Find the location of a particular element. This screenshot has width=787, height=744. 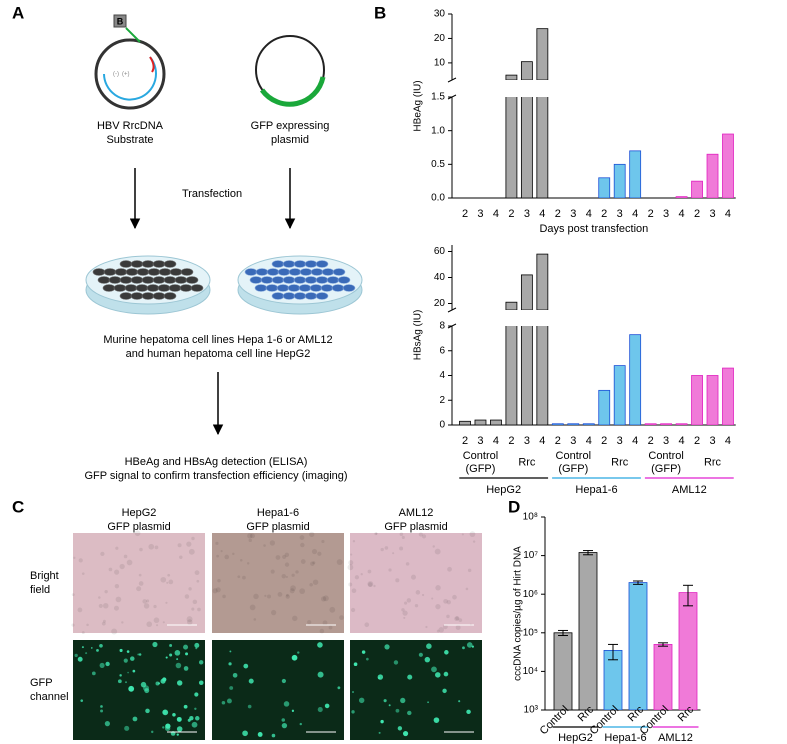

x-tick-label: 3 is located at coordinates (573, 441).